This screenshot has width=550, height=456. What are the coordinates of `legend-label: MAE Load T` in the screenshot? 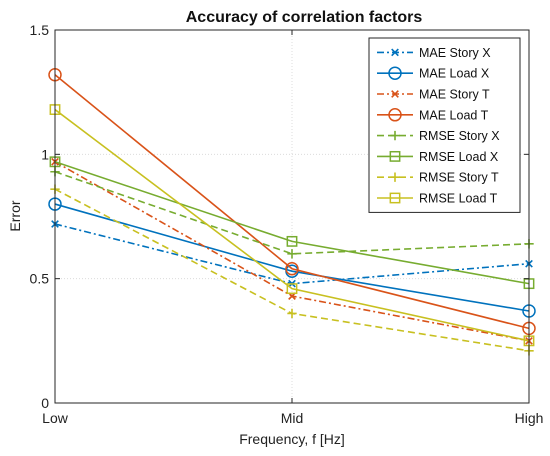 It's located at (454, 115).